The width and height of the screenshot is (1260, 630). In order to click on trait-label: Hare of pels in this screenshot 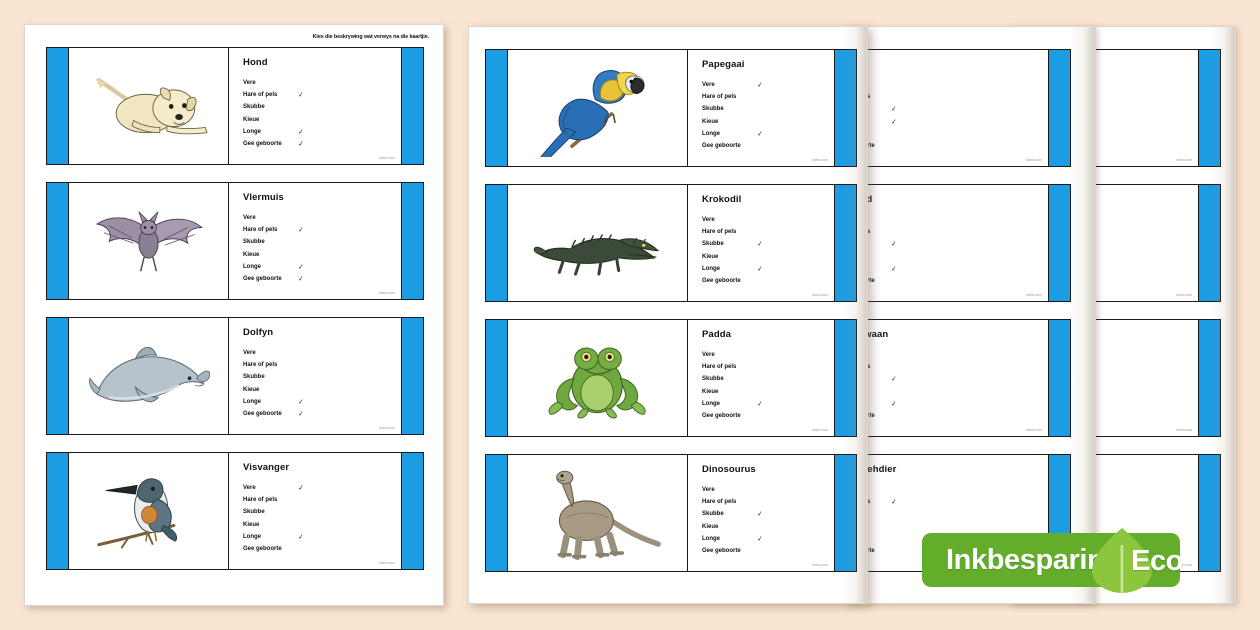, I will do `click(719, 97)`.